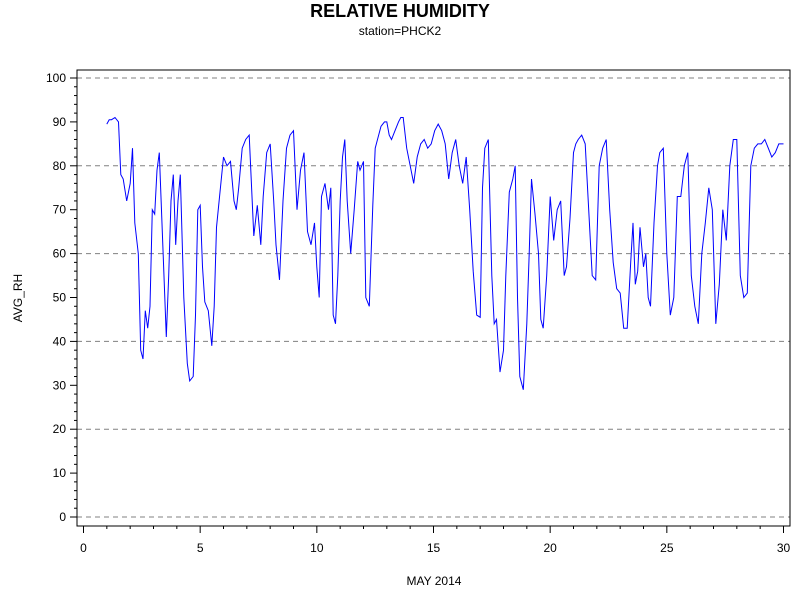  Describe the element at coordinates (62, 517) in the screenshot. I see `y-tick-label-0: 0` at that location.